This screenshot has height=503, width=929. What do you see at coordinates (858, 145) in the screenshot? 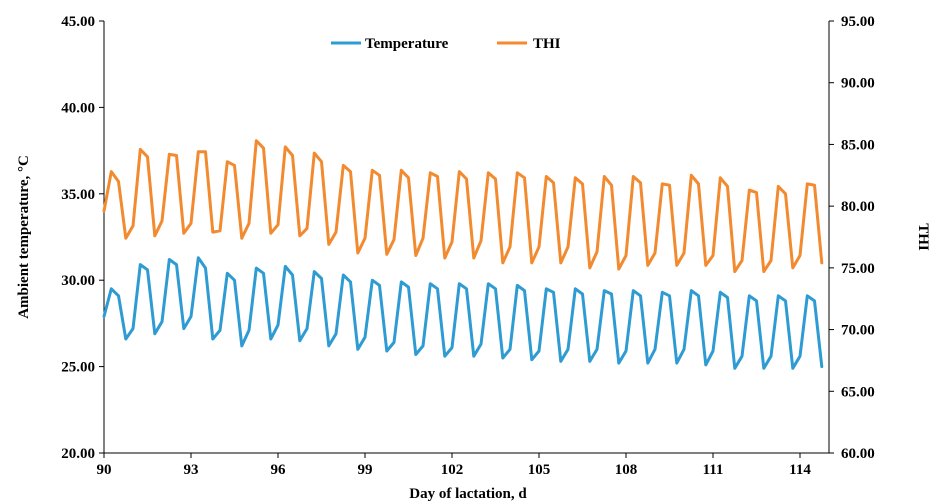
I see `right-y-tick-label: 85.00` at bounding box center [858, 145].